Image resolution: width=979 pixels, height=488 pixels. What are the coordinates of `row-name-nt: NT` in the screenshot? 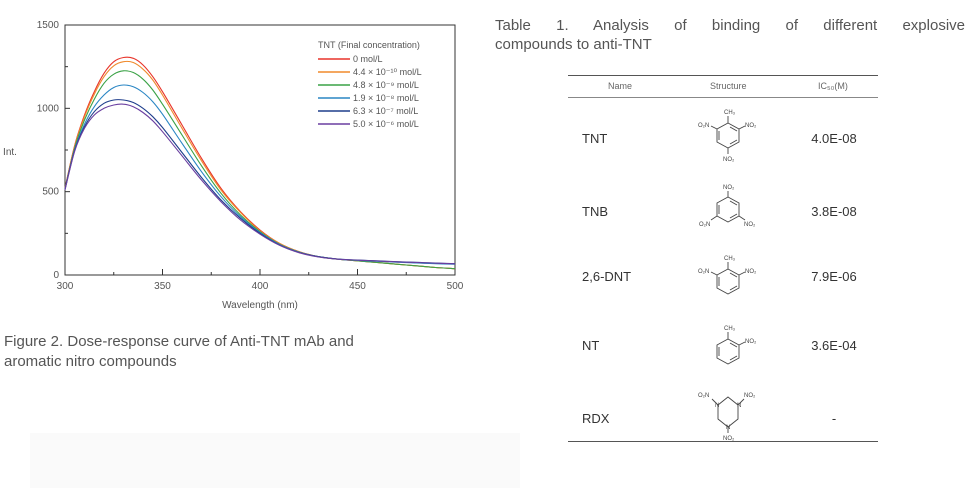 It's located at (591, 345).